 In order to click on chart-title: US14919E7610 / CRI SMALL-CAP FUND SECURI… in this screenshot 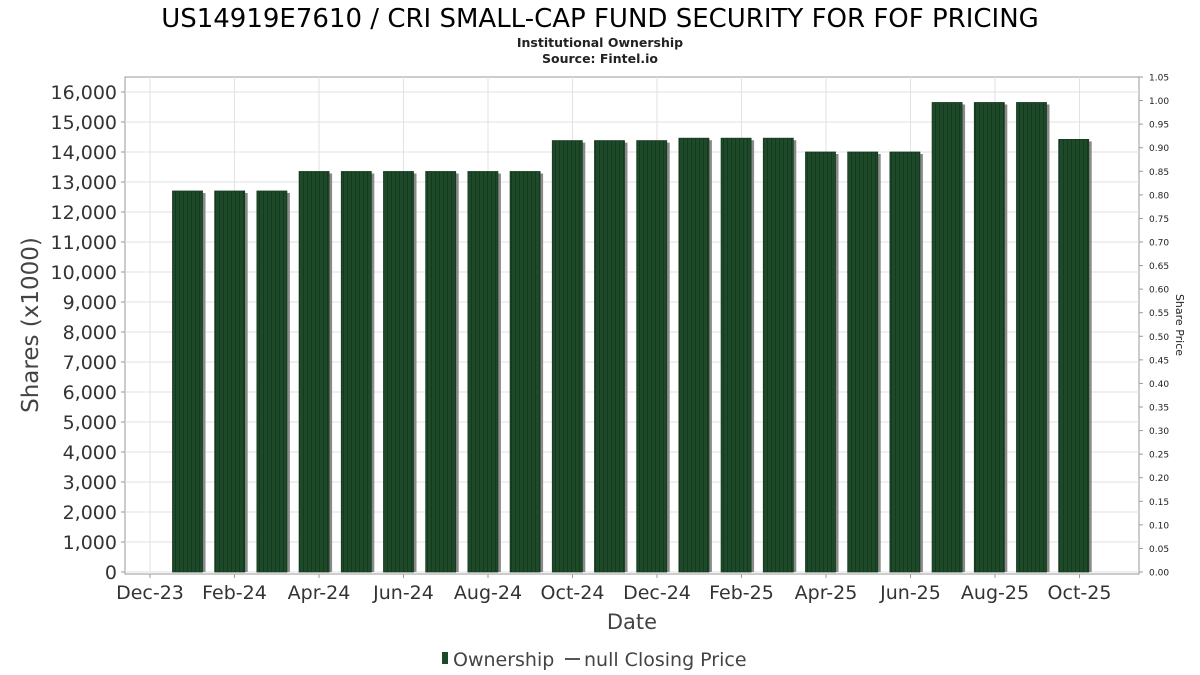, I will do `click(600, 19)`.